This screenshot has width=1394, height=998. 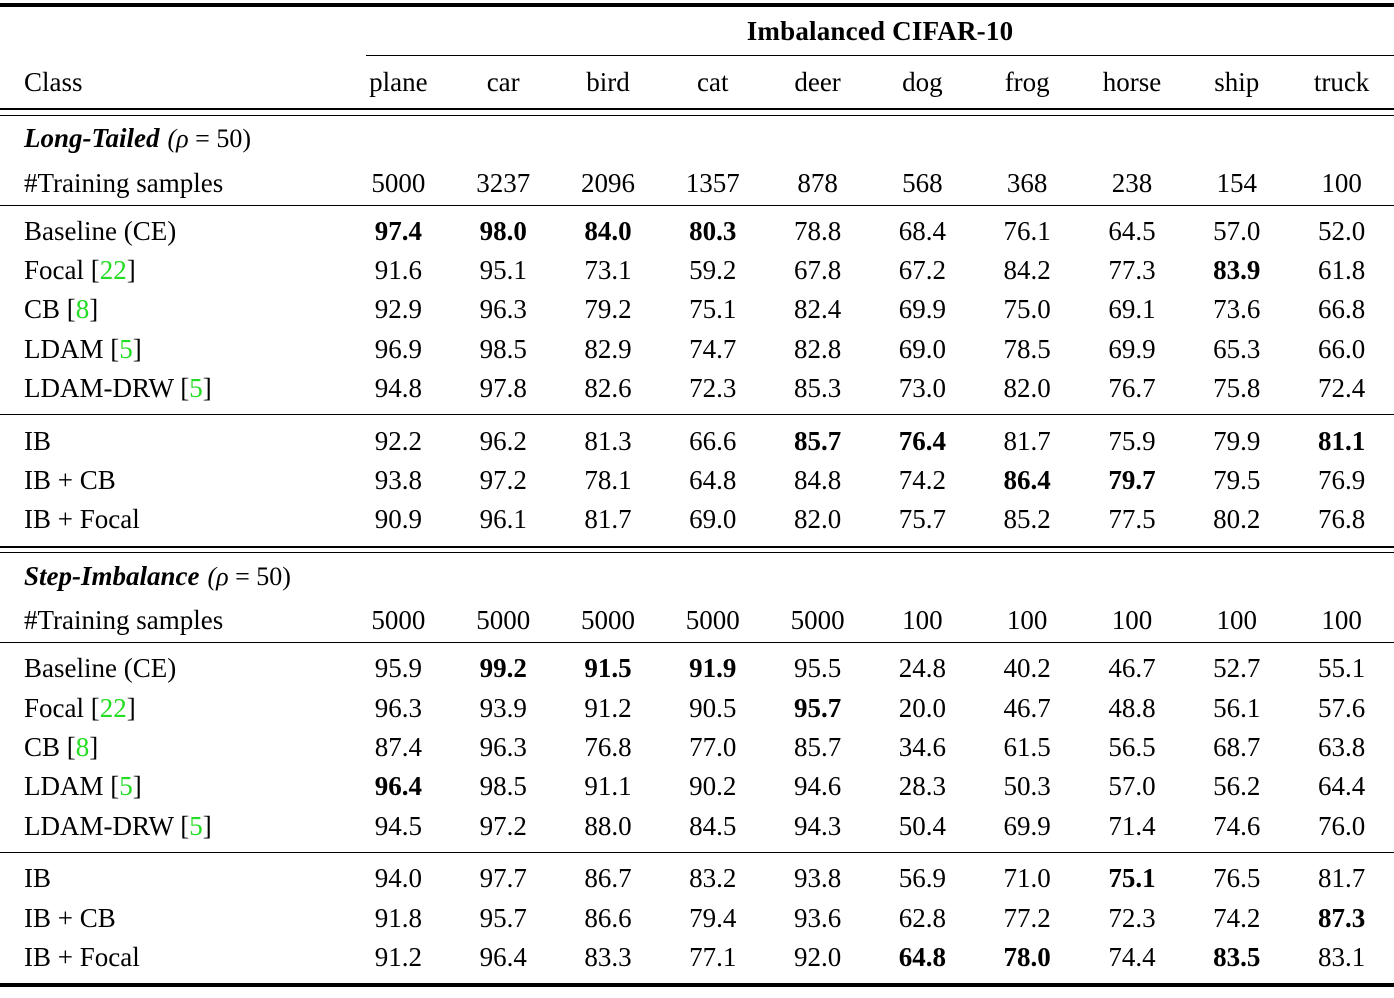 I want to click on method-label: CB [8], so click(x=173, y=747).